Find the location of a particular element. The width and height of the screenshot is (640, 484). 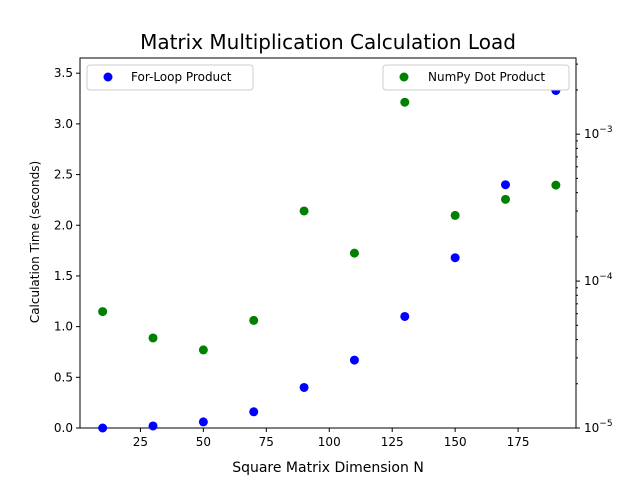

x-tick-label: 150 is located at coordinates (455, 442).